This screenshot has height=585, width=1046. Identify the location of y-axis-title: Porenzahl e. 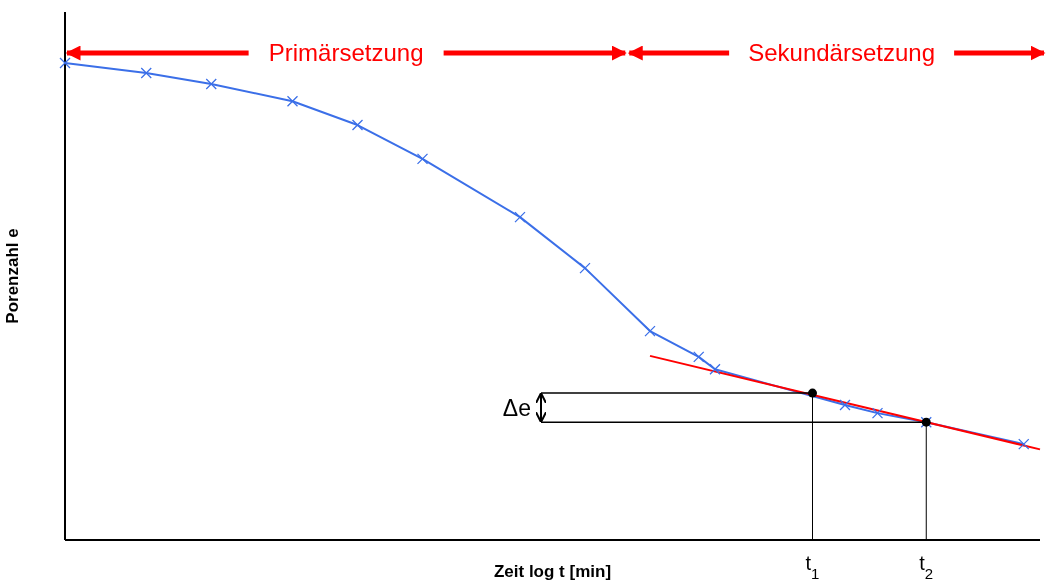
(13, 276).